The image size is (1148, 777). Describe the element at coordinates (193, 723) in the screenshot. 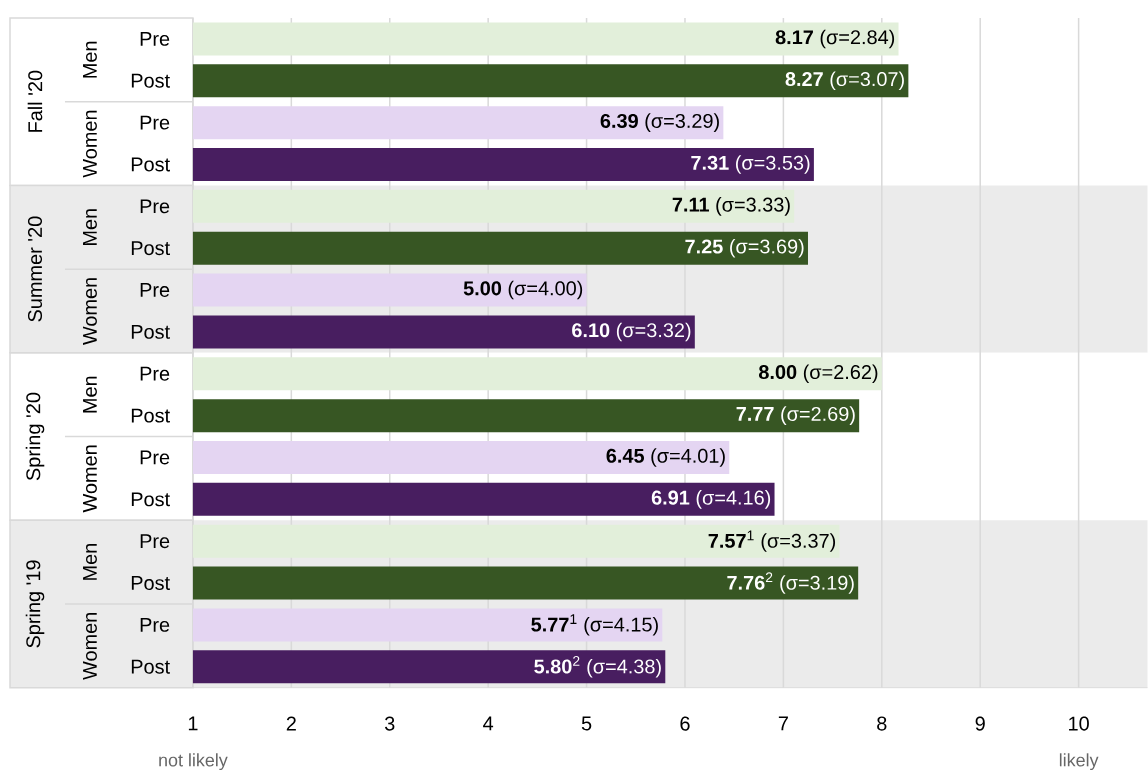

I see `x-tick-label: 1` at that location.